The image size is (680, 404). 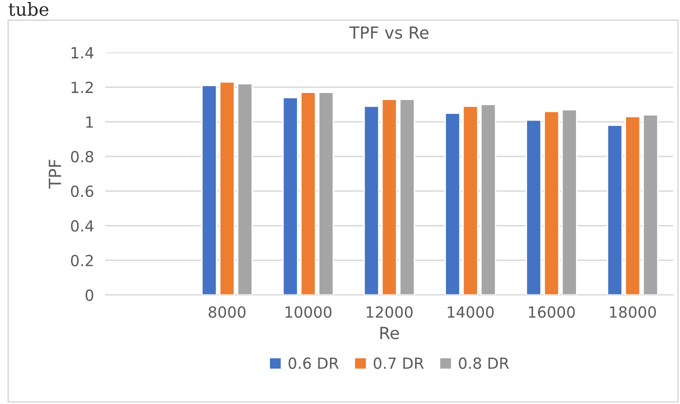 I want to click on y-tick-label: 0.6, so click(x=82, y=192).